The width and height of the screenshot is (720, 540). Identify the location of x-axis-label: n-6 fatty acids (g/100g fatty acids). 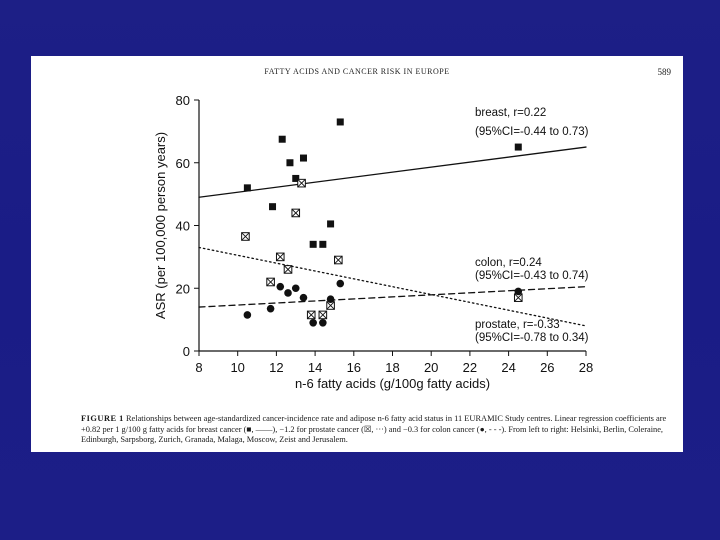
(392, 383).